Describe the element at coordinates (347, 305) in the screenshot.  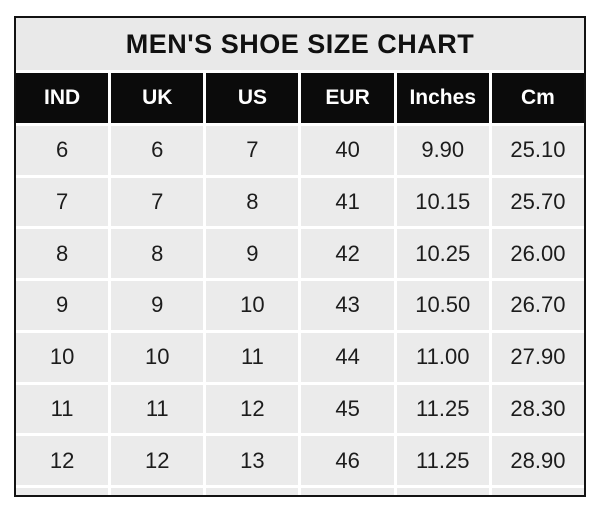
I see `table-cell: 43` at that location.